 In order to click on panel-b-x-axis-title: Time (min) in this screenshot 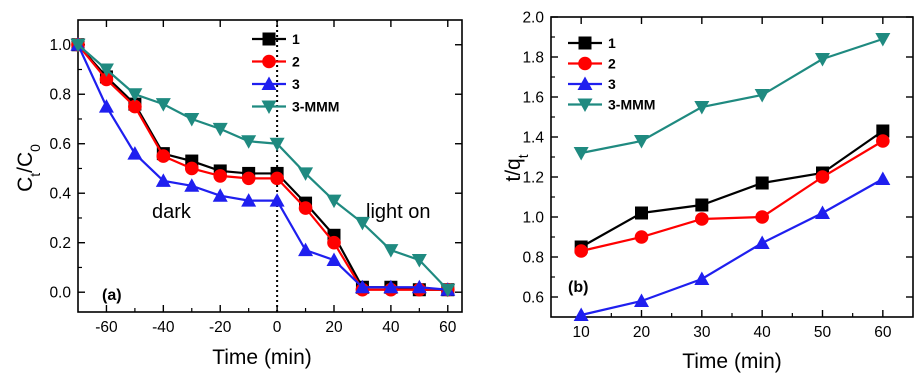, I will do `click(732, 361)`.